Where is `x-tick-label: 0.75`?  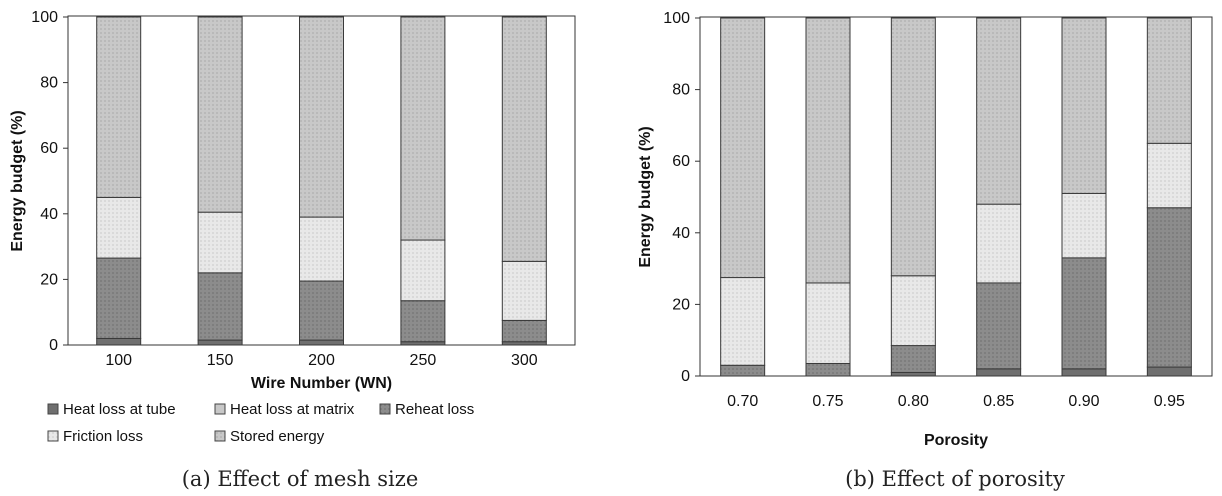
x-tick-label: 0.75 is located at coordinates (827, 401).